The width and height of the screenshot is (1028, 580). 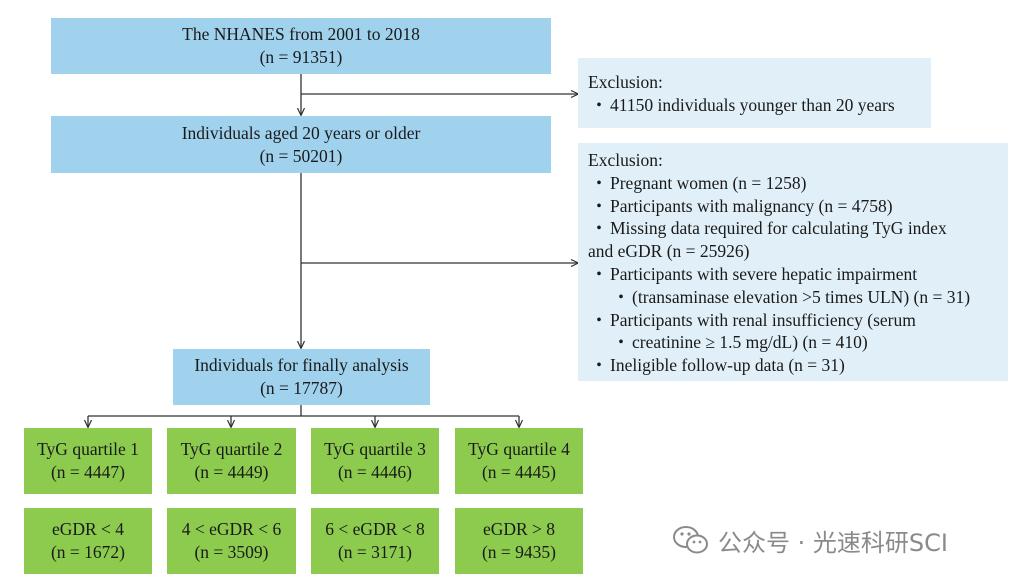 What do you see at coordinates (793, 365) in the screenshot?
I see `exclusion-2-item-follow-up: Ineligible follow-up data (n = 31)` at bounding box center [793, 365].